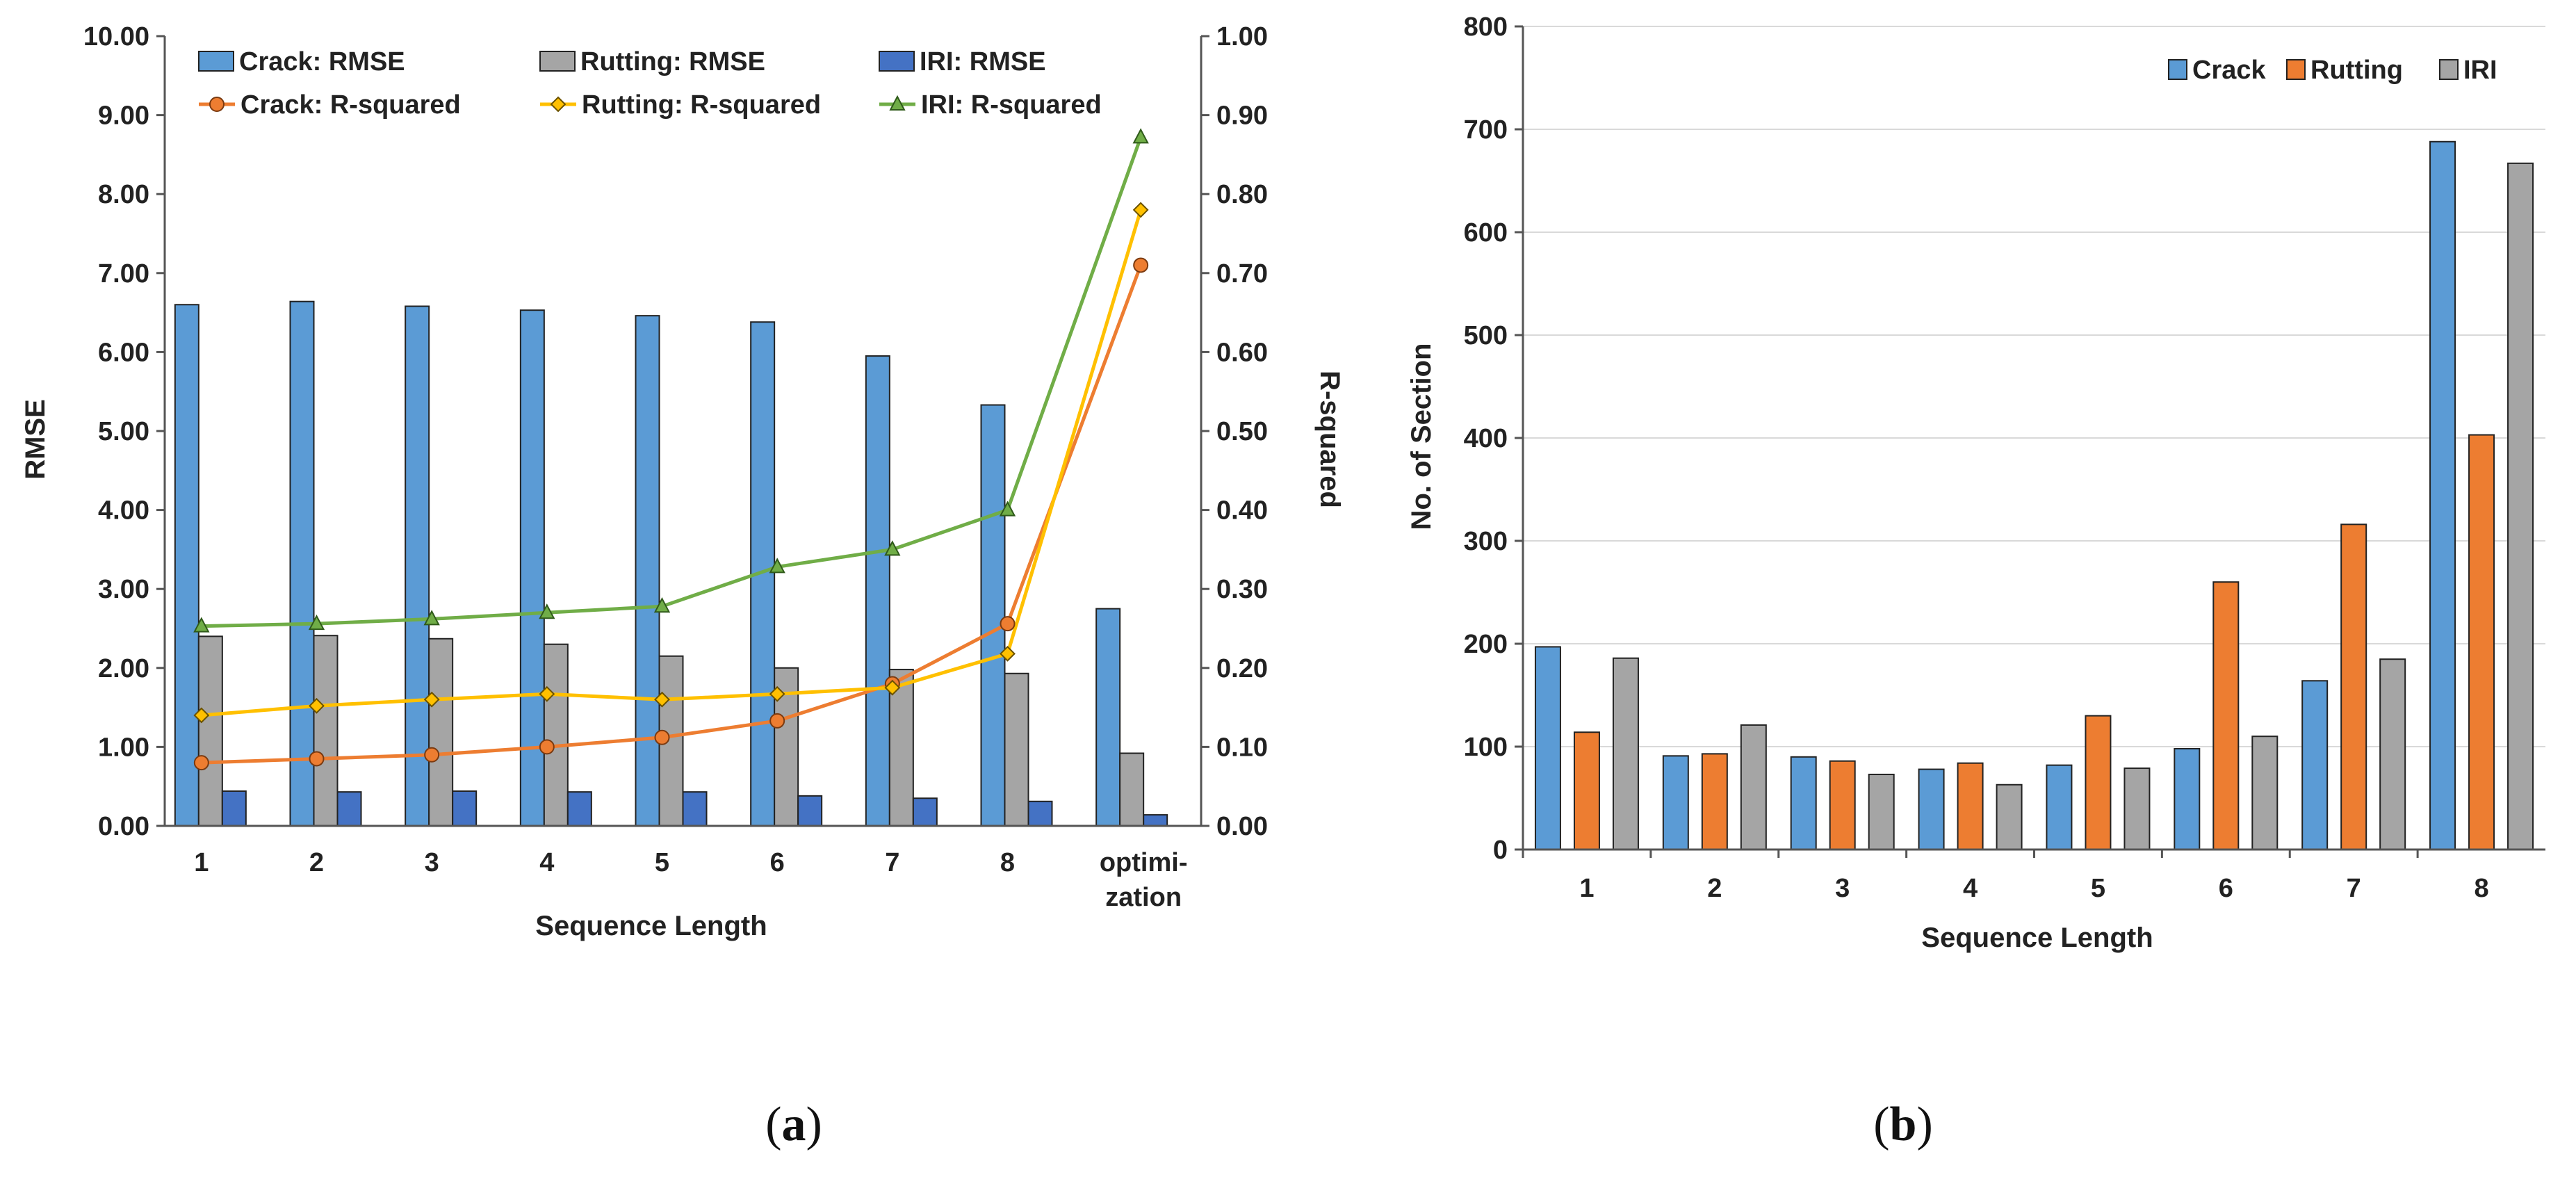  What do you see at coordinates (793, 1124) in the screenshot?
I see `panel-label-a: (a)` at bounding box center [793, 1124].